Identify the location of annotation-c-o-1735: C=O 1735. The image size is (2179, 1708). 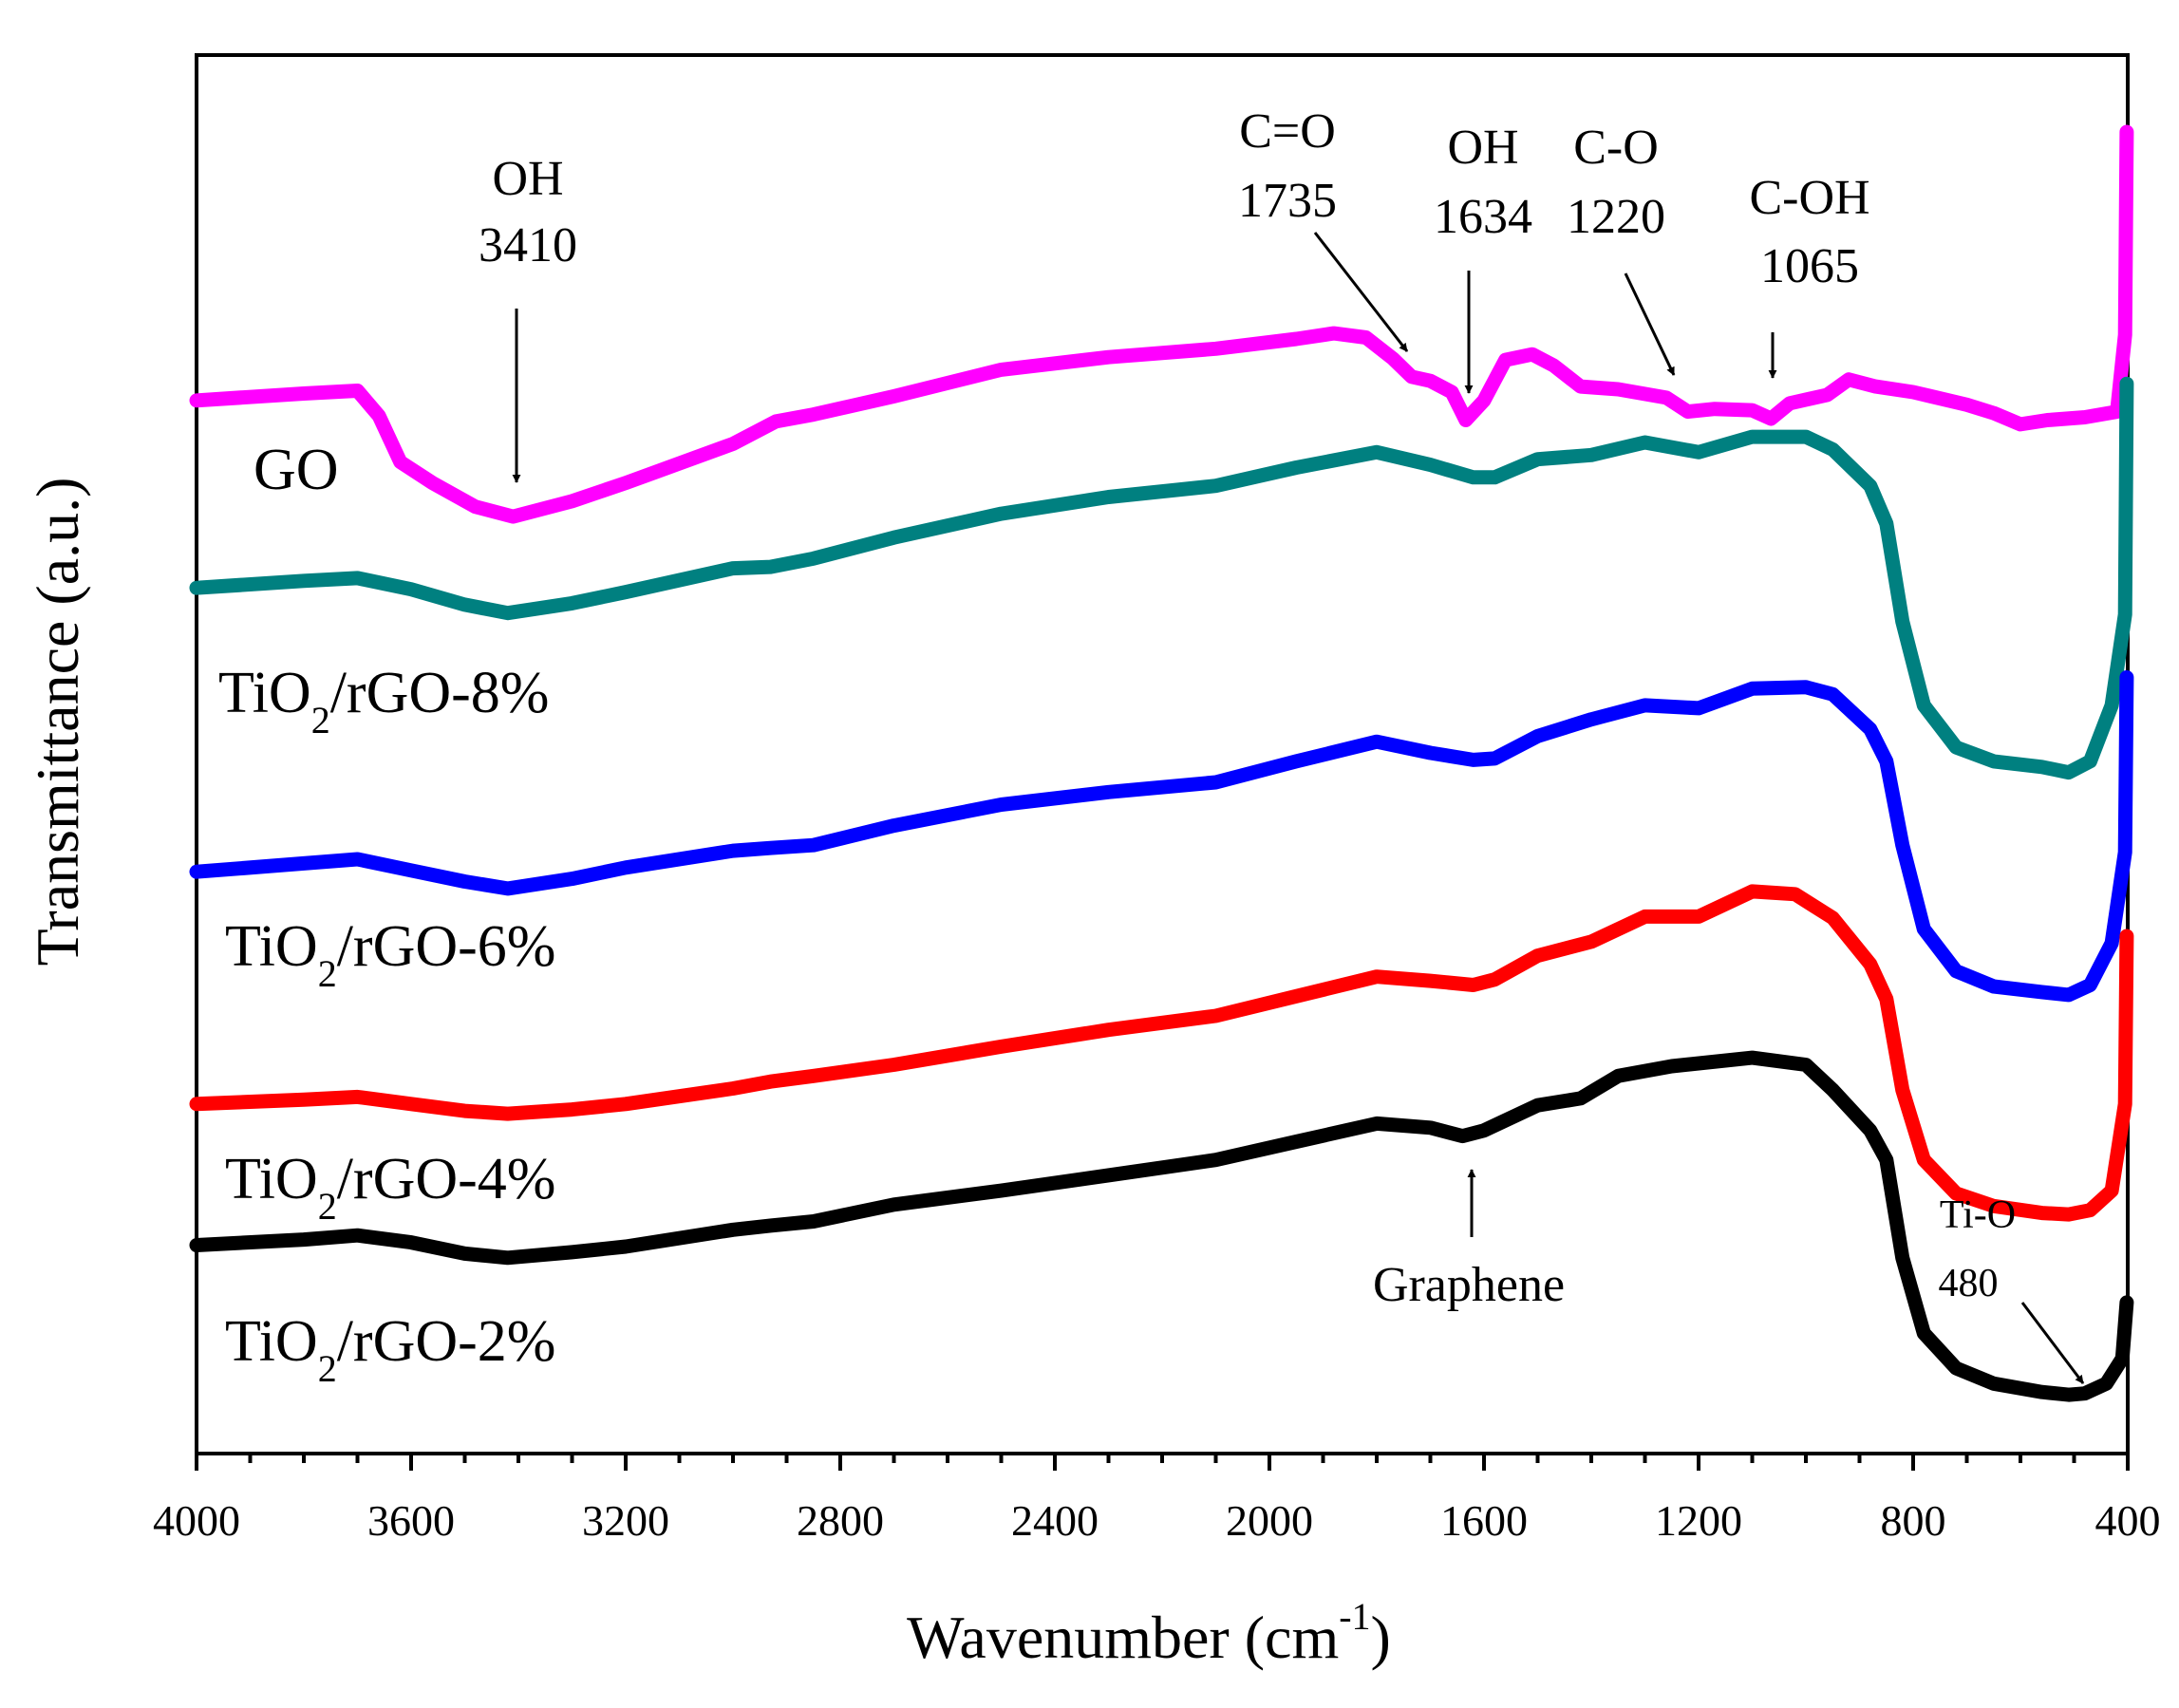
(1324, 228).